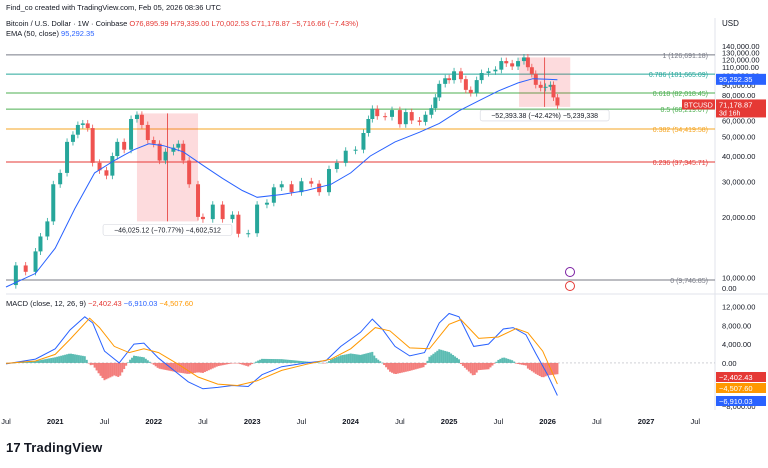 The width and height of the screenshot is (768, 468). I want to click on x-tick-label: 2022, so click(153, 421).